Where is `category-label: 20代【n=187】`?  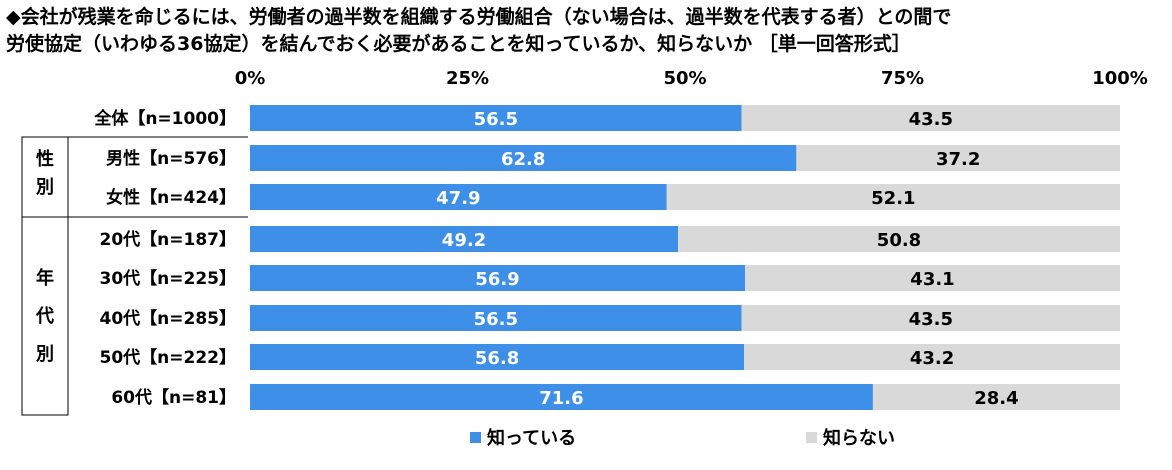 category-label: 20代【n=187】 is located at coordinates (168, 239).